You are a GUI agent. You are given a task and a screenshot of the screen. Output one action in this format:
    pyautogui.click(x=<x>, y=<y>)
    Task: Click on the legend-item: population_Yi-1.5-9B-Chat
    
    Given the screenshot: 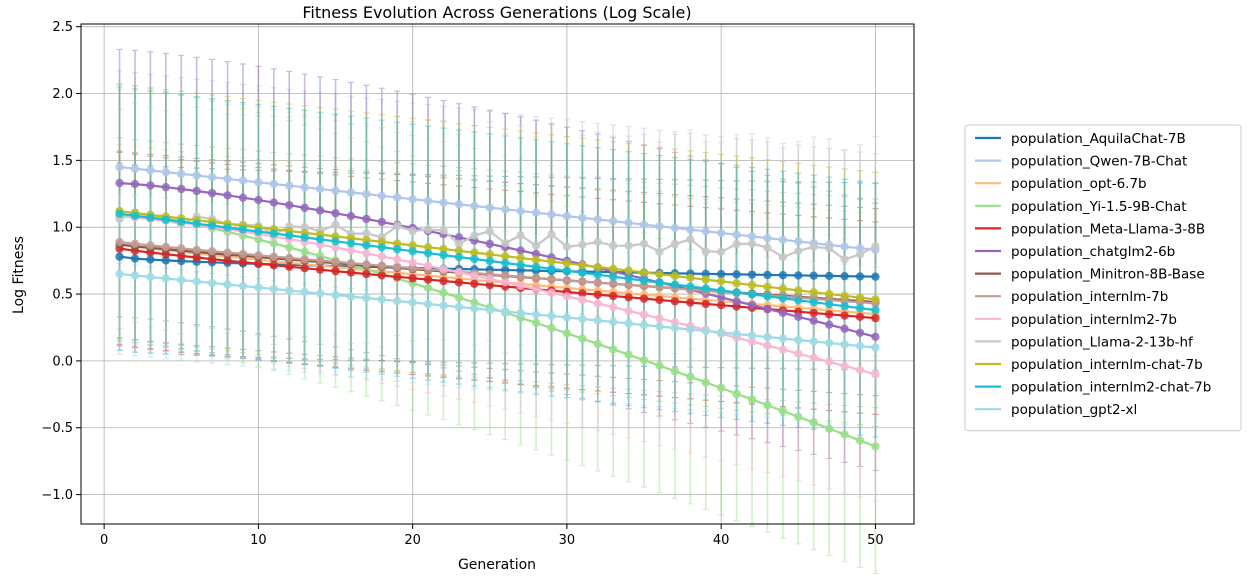 What is the action you would take?
    pyautogui.click(x=1081, y=207)
    